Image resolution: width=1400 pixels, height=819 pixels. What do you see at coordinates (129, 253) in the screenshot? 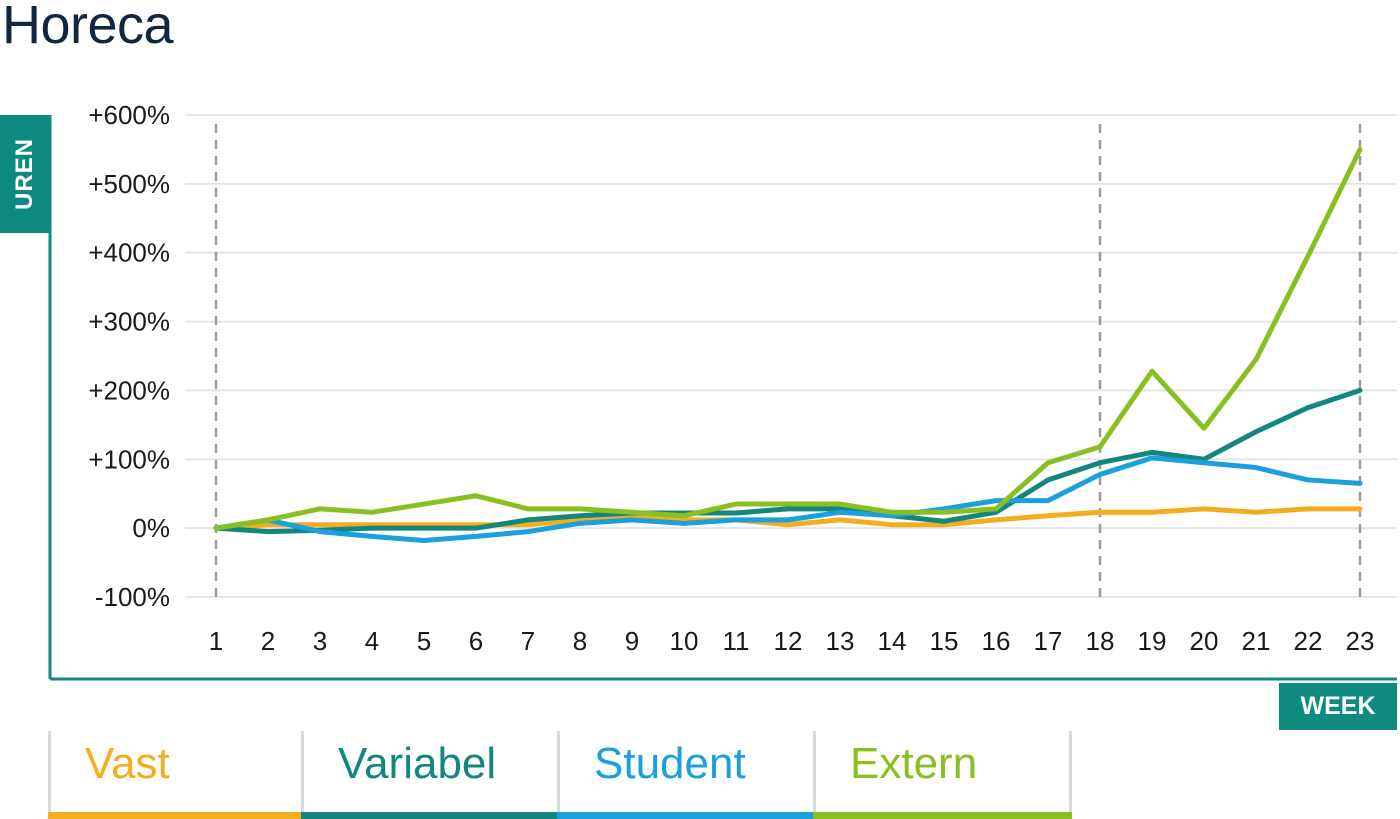
I see `y-tick-label: +400%` at bounding box center [129, 253].